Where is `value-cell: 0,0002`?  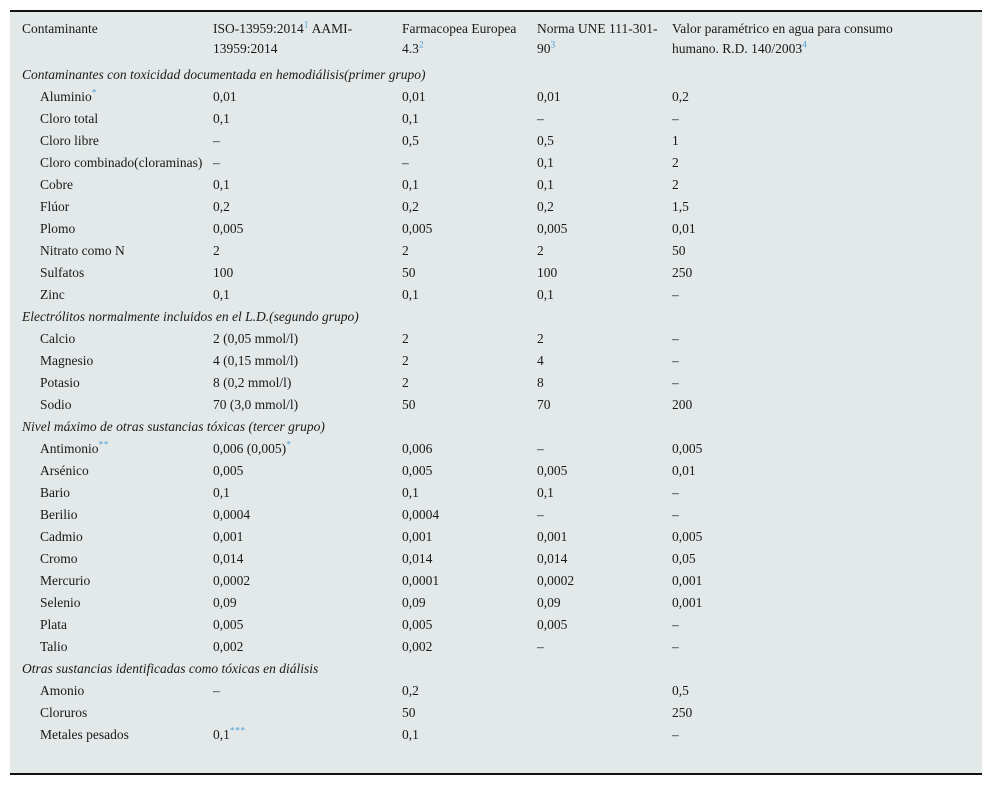 value-cell: 0,0002 is located at coordinates (556, 580).